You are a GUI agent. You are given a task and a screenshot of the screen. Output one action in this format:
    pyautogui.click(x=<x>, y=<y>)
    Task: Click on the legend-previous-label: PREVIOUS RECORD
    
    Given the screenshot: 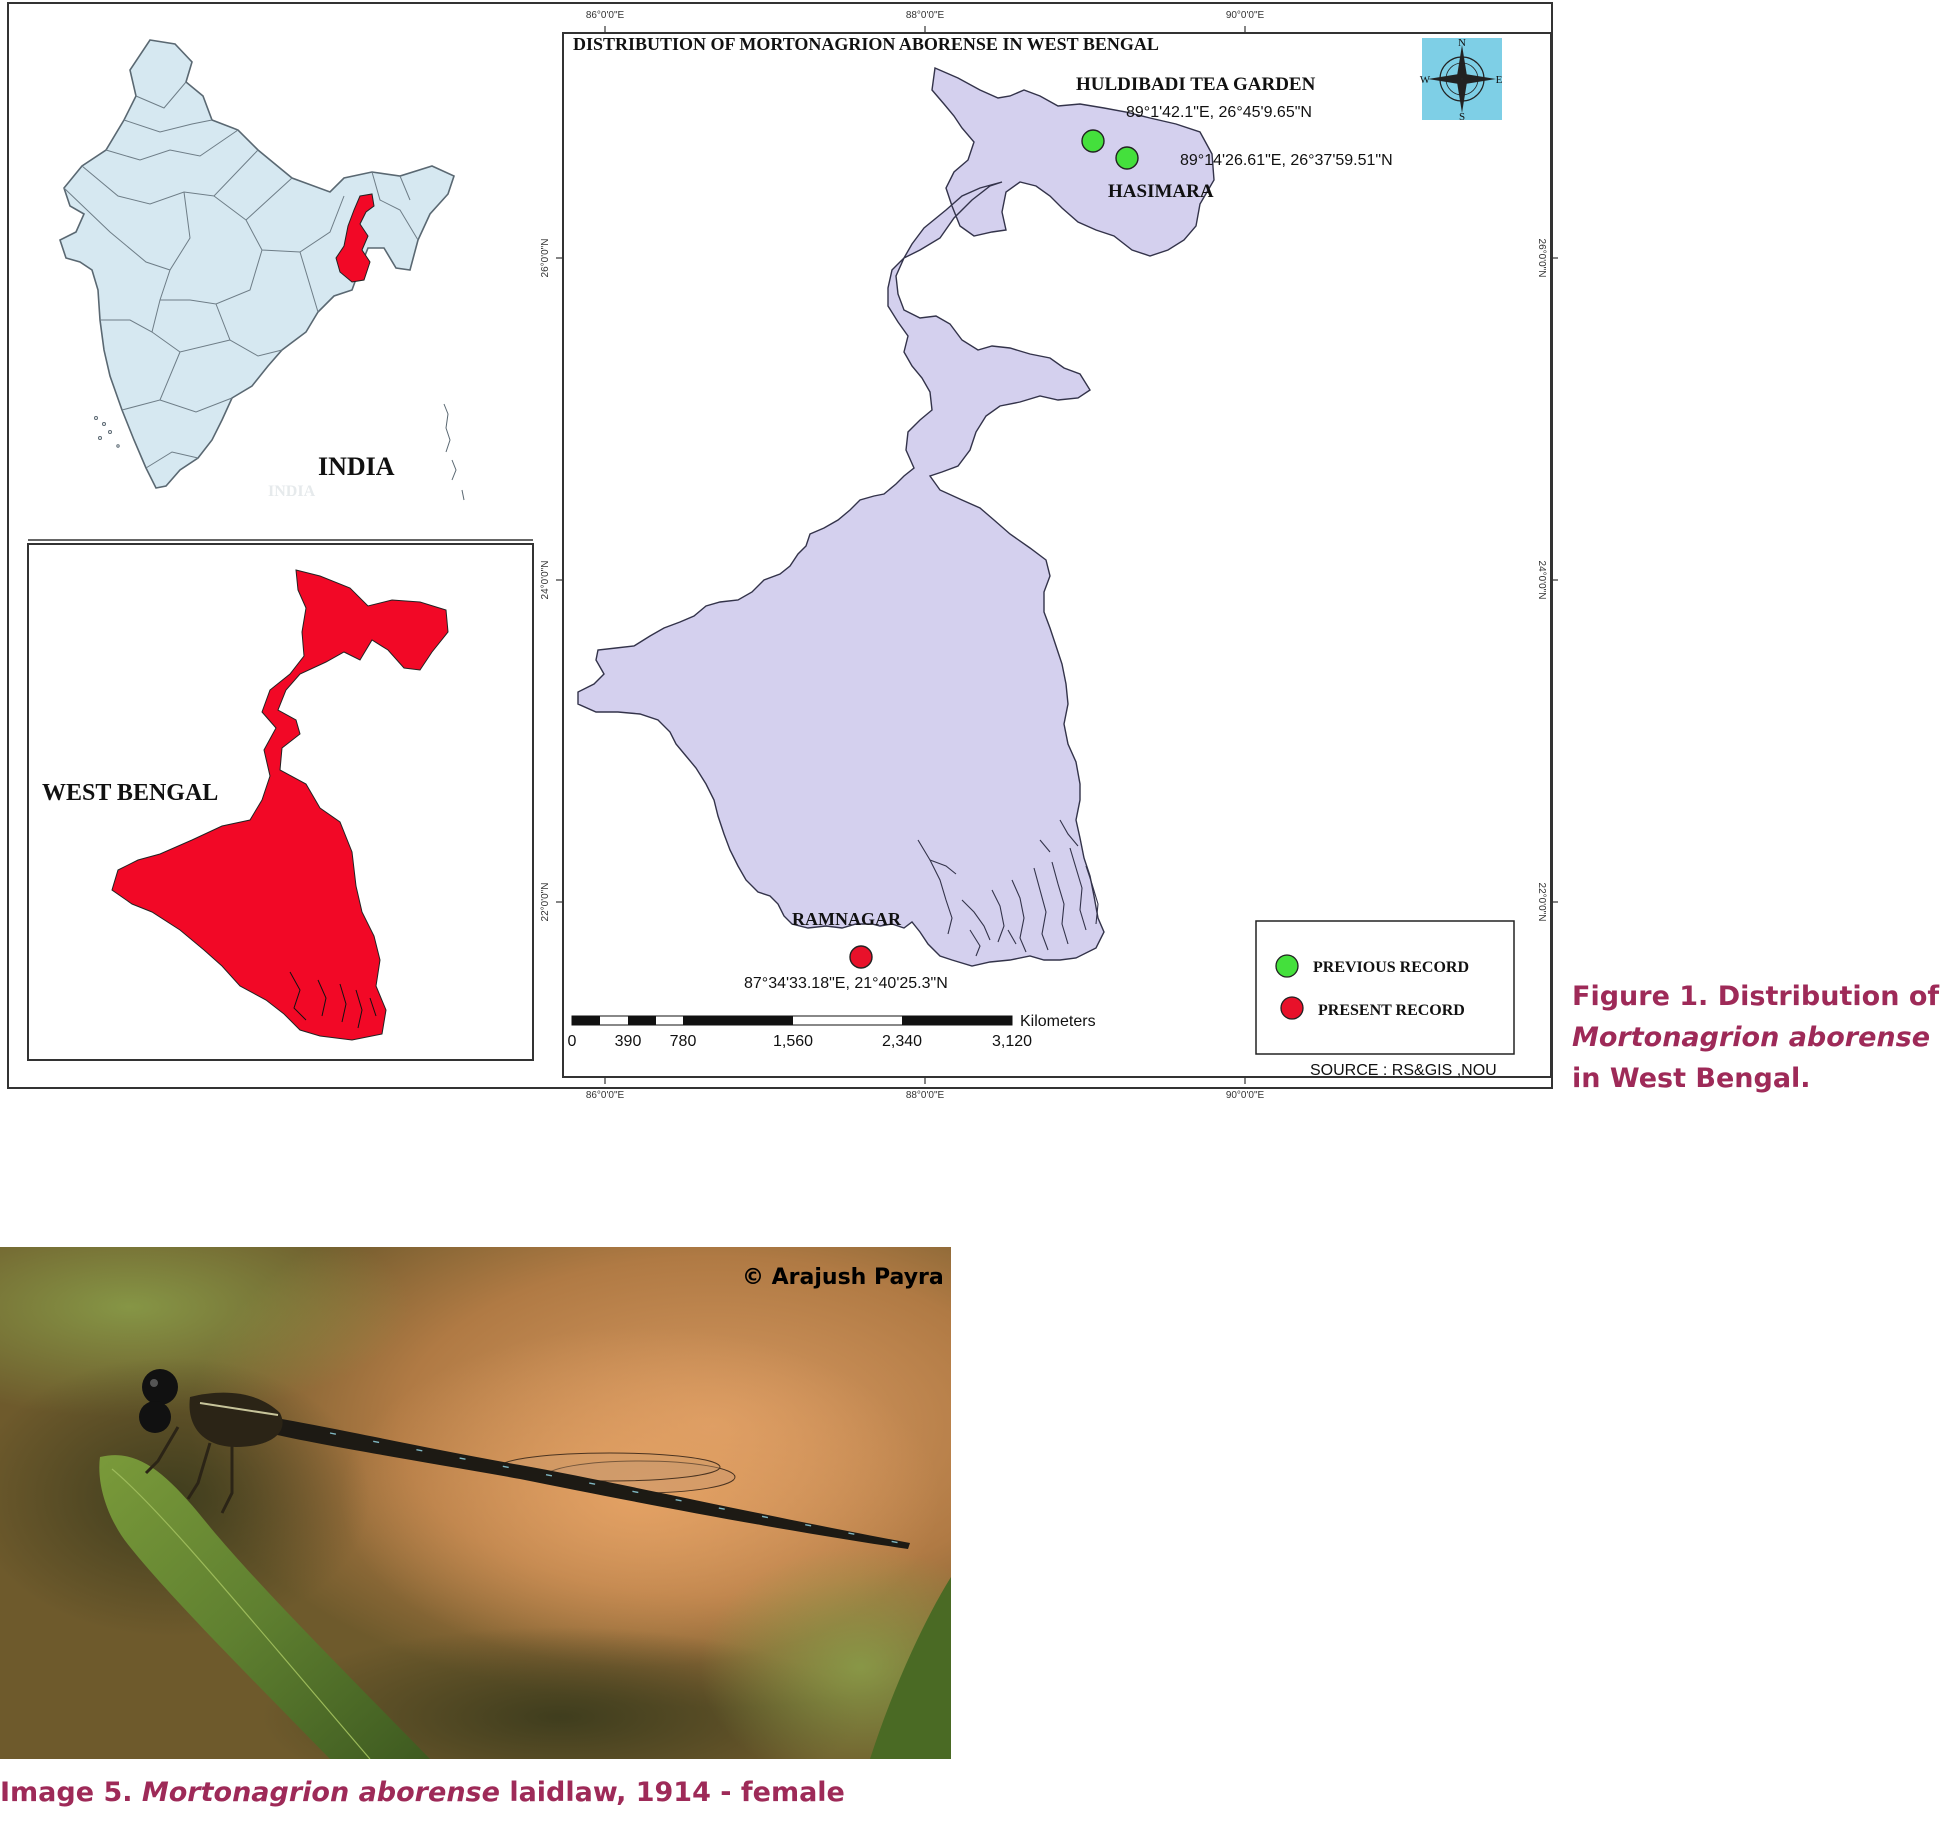 What is the action you would take?
    pyautogui.click(x=1391, y=967)
    